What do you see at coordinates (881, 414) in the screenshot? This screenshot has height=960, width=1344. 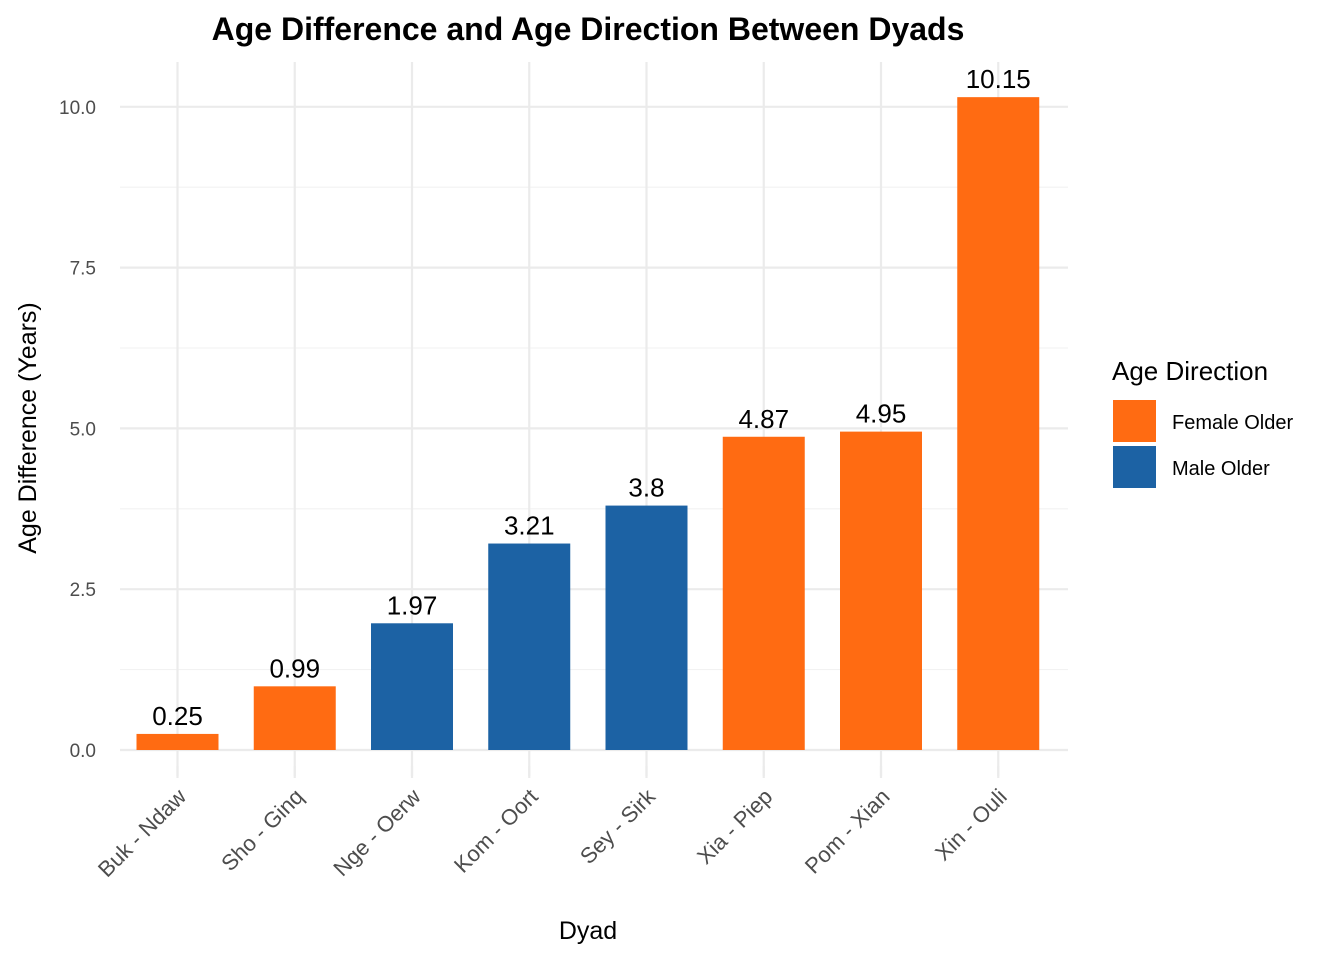 I see `data-label: 4.95` at bounding box center [881, 414].